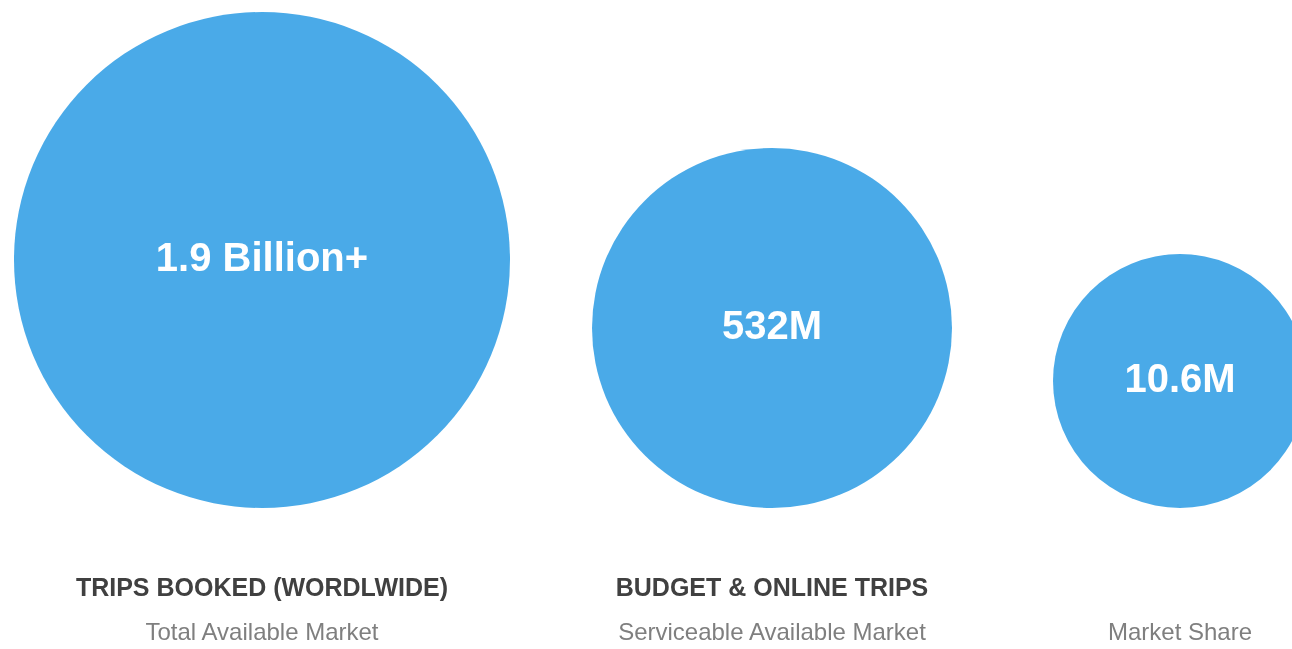  Describe the element at coordinates (262, 257) in the screenshot. I see `data-label: 1.9 Billion+` at that location.